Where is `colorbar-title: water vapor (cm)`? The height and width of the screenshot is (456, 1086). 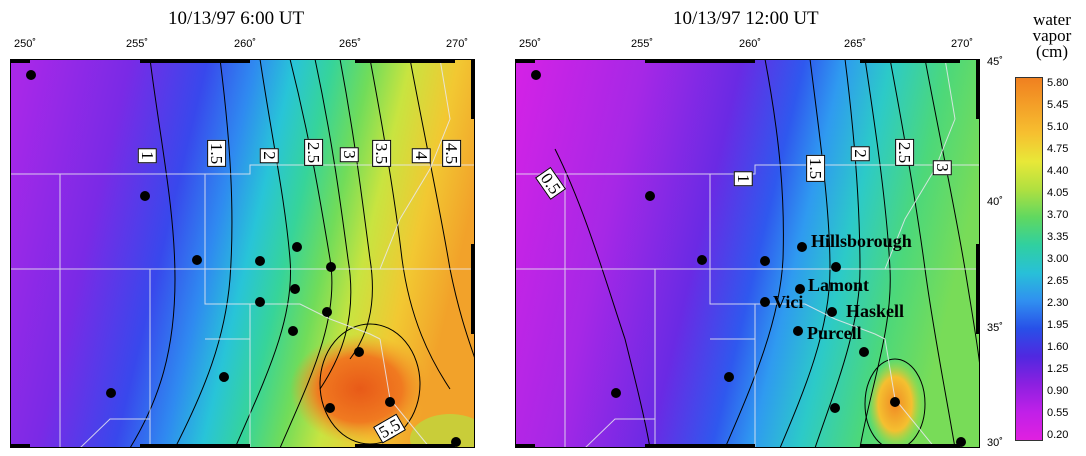
colorbar-title: water vapor (cm) is located at coordinates (1052, 35).